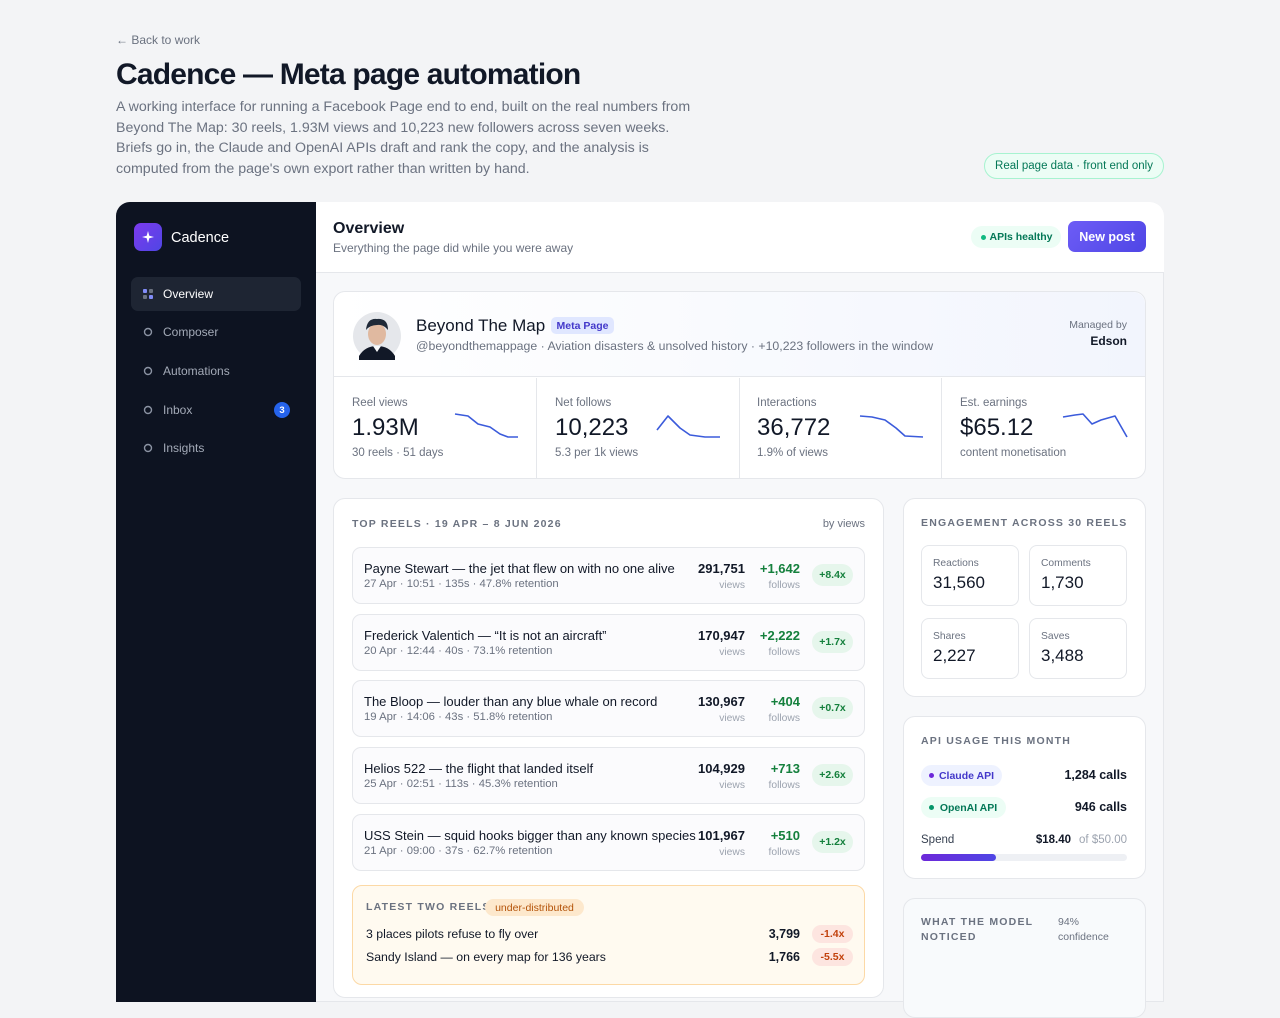 This screenshot has width=1280, height=1018. What do you see at coordinates (380, 402) in the screenshot?
I see `stat-label: Reel views` at bounding box center [380, 402].